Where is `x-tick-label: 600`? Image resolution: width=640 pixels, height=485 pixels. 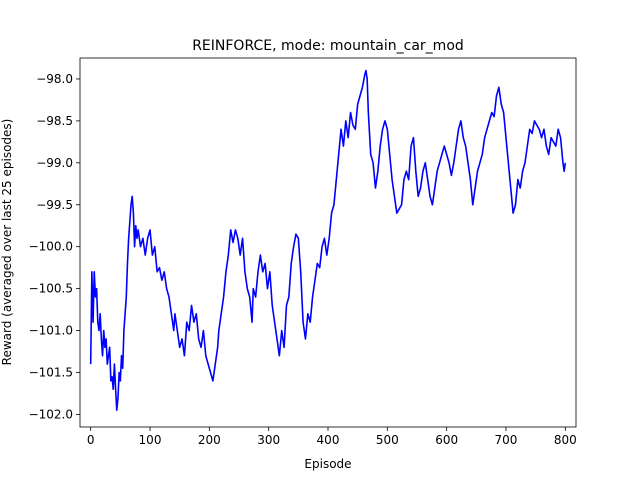 x-tick-label: 600 is located at coordinates (446, 440).